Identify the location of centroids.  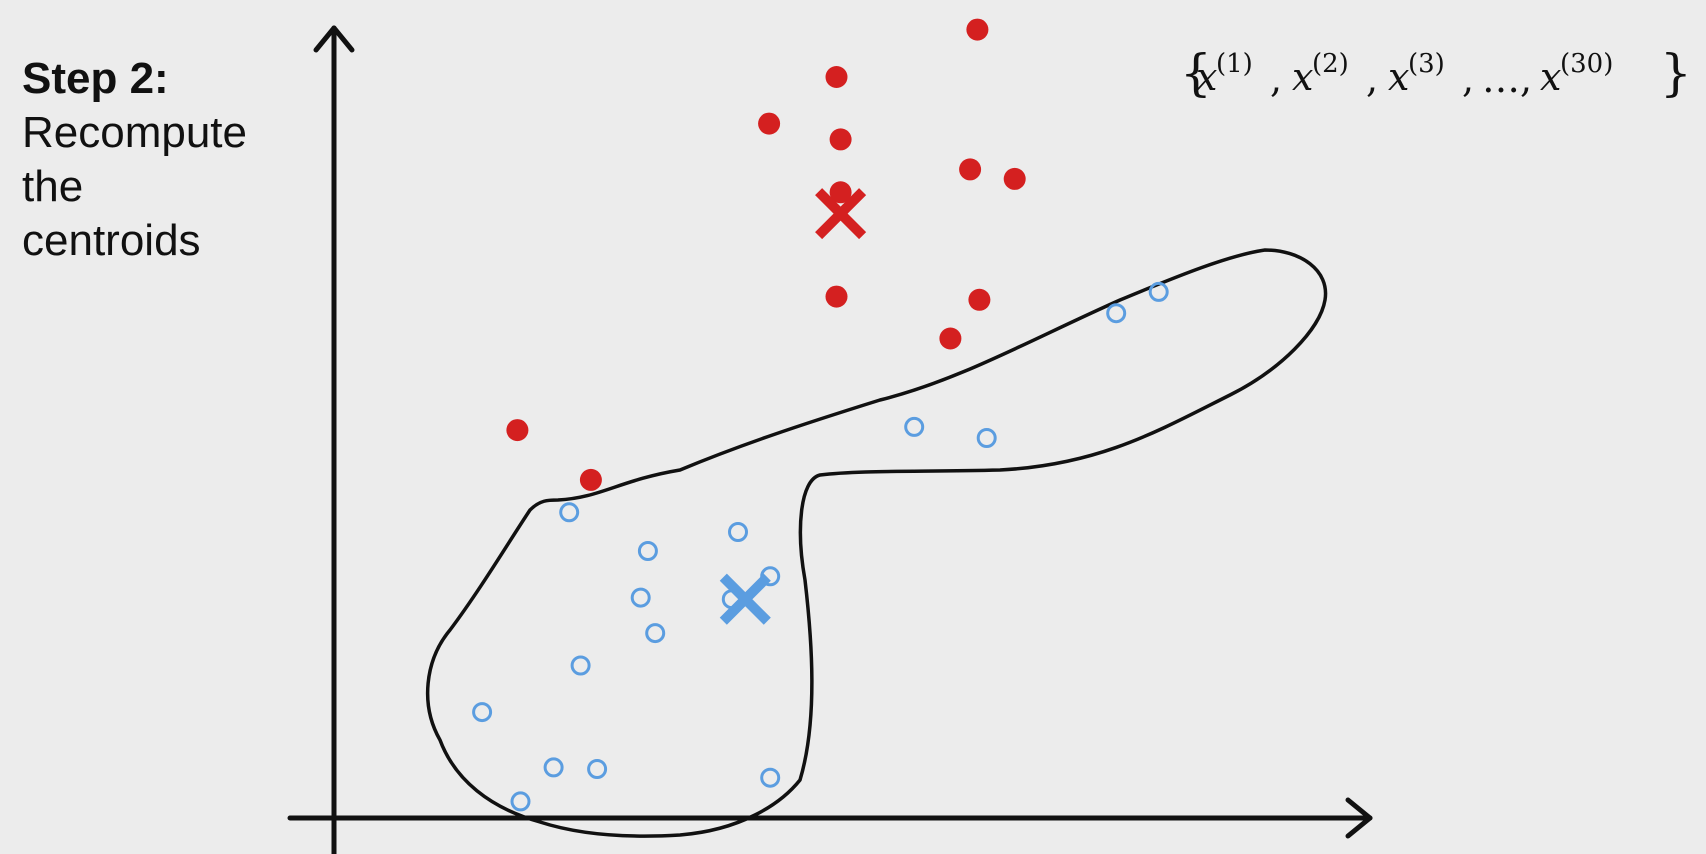
(793, 406).